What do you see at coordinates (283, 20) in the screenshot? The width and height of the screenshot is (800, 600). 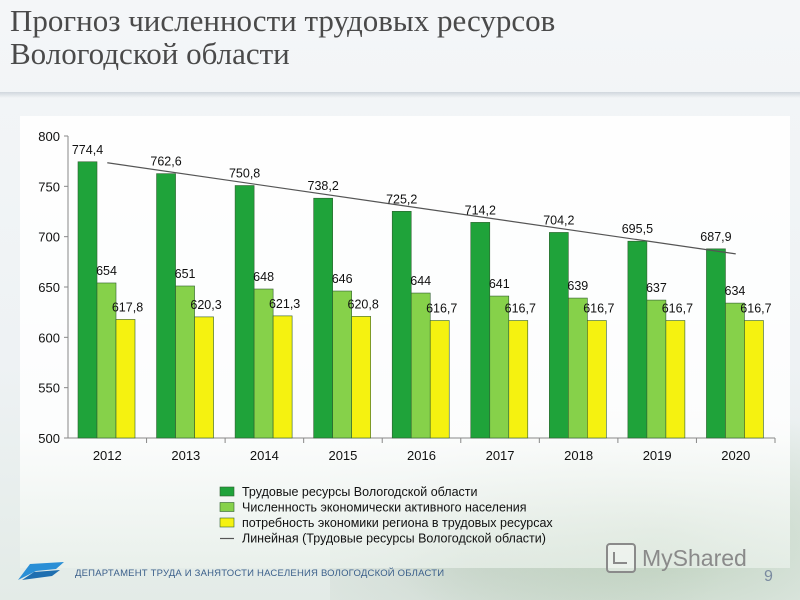 I see `title-line-1: Прогноз численности трудовых ресурсов` at bounding box center [283, 20].